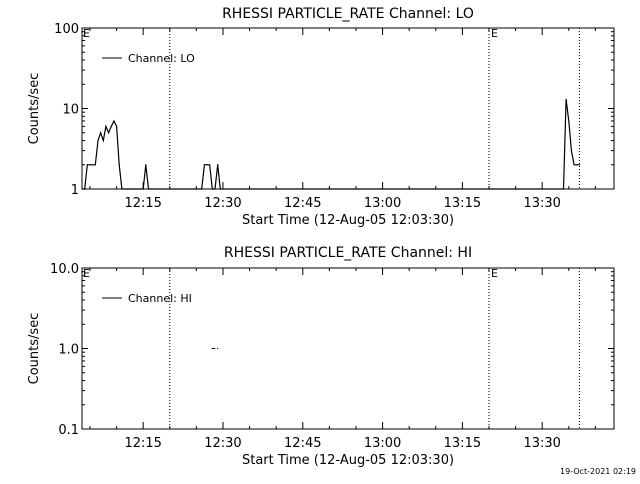 This screenshot has width=640, height=484. Describe the element at coordinates (348, 14) in the screenshot. I see `chart-title: RHESSI PARTICLE_RATE Channel: LO` at that location.